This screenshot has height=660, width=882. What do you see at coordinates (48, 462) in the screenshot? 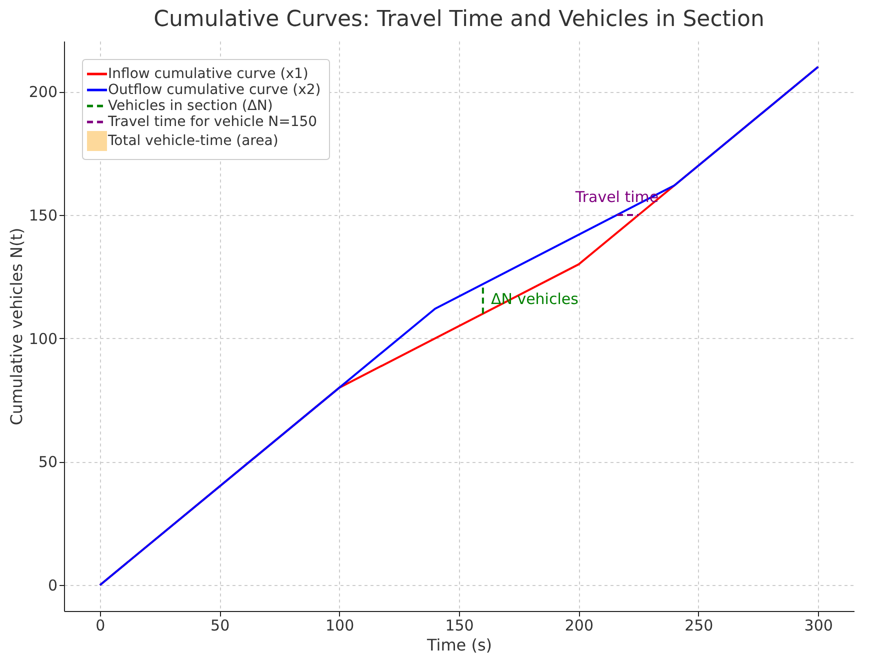
I see `y-tick-label: 50` at bounding box center [48, 462].